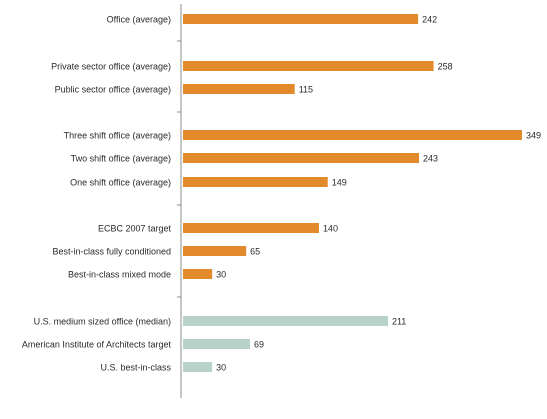  What do you see at coordinates (135, 229) in the screenshot?
I see `category-label: ECBC 2007 target` at bounding box center [135, 229].